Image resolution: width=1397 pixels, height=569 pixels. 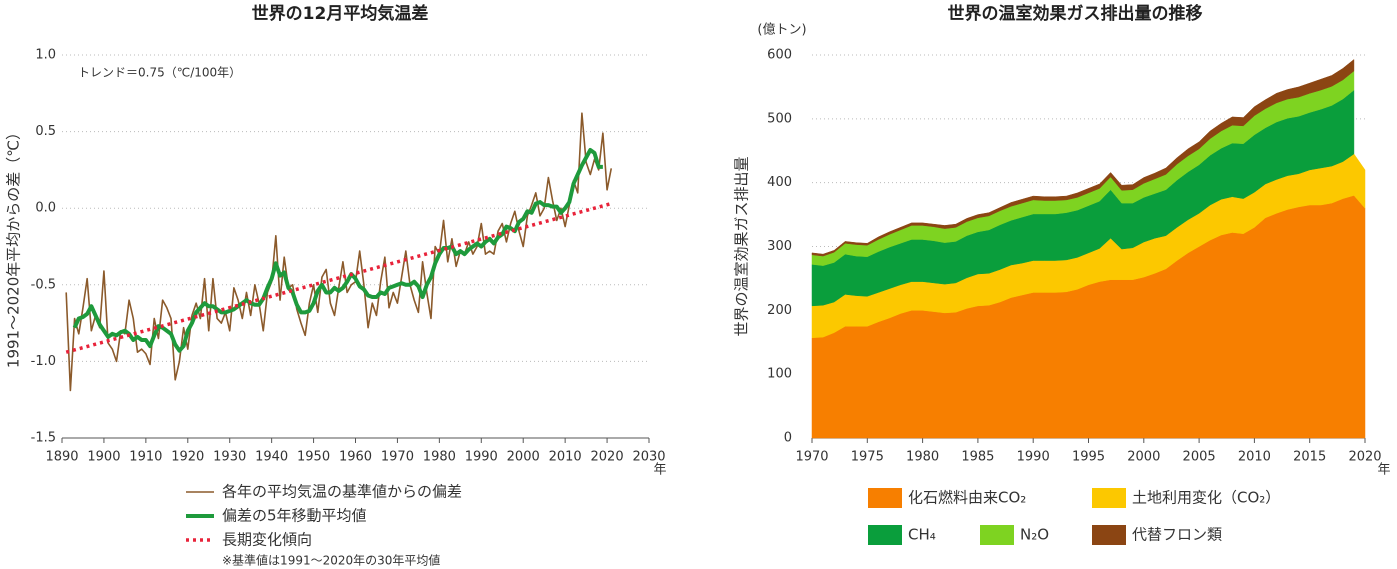 What do you see at coordinates (267, 540) in the screenshot?
I see `legend-label: 長期変化傾向` at bounding box center [267, 540].